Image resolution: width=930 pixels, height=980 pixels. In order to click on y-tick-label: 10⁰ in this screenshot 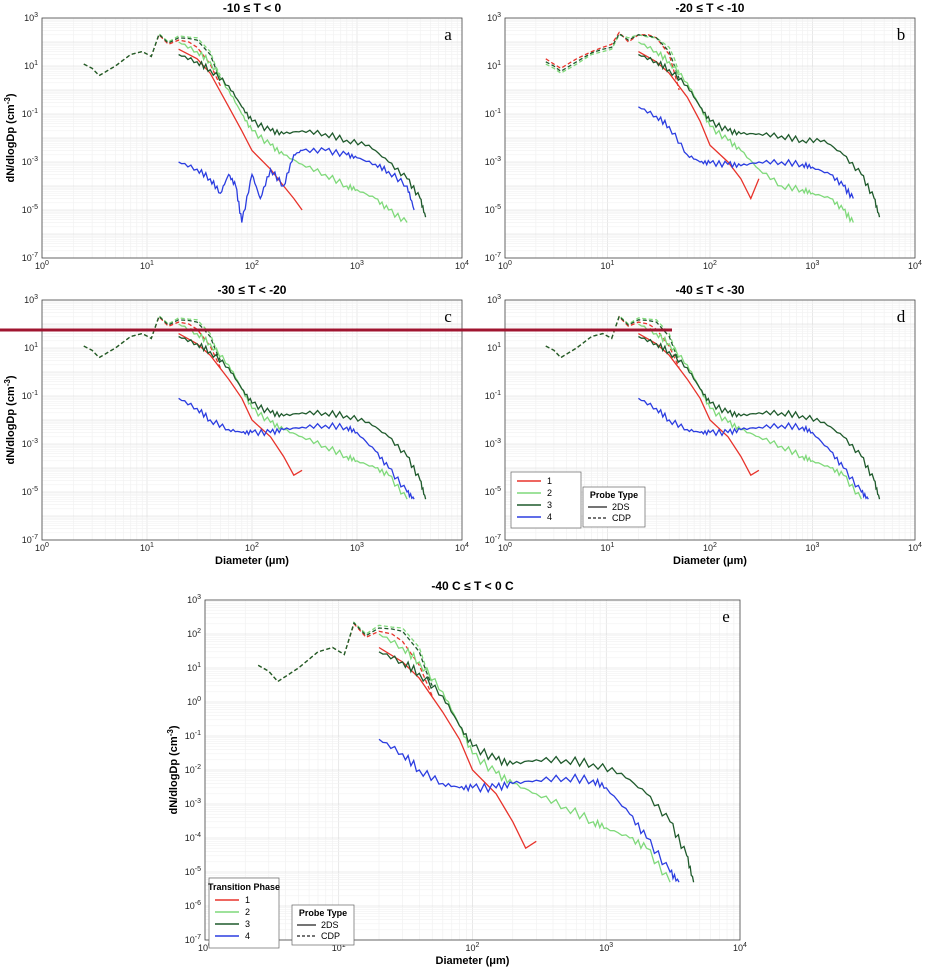, I will do `click(194, 701)`.